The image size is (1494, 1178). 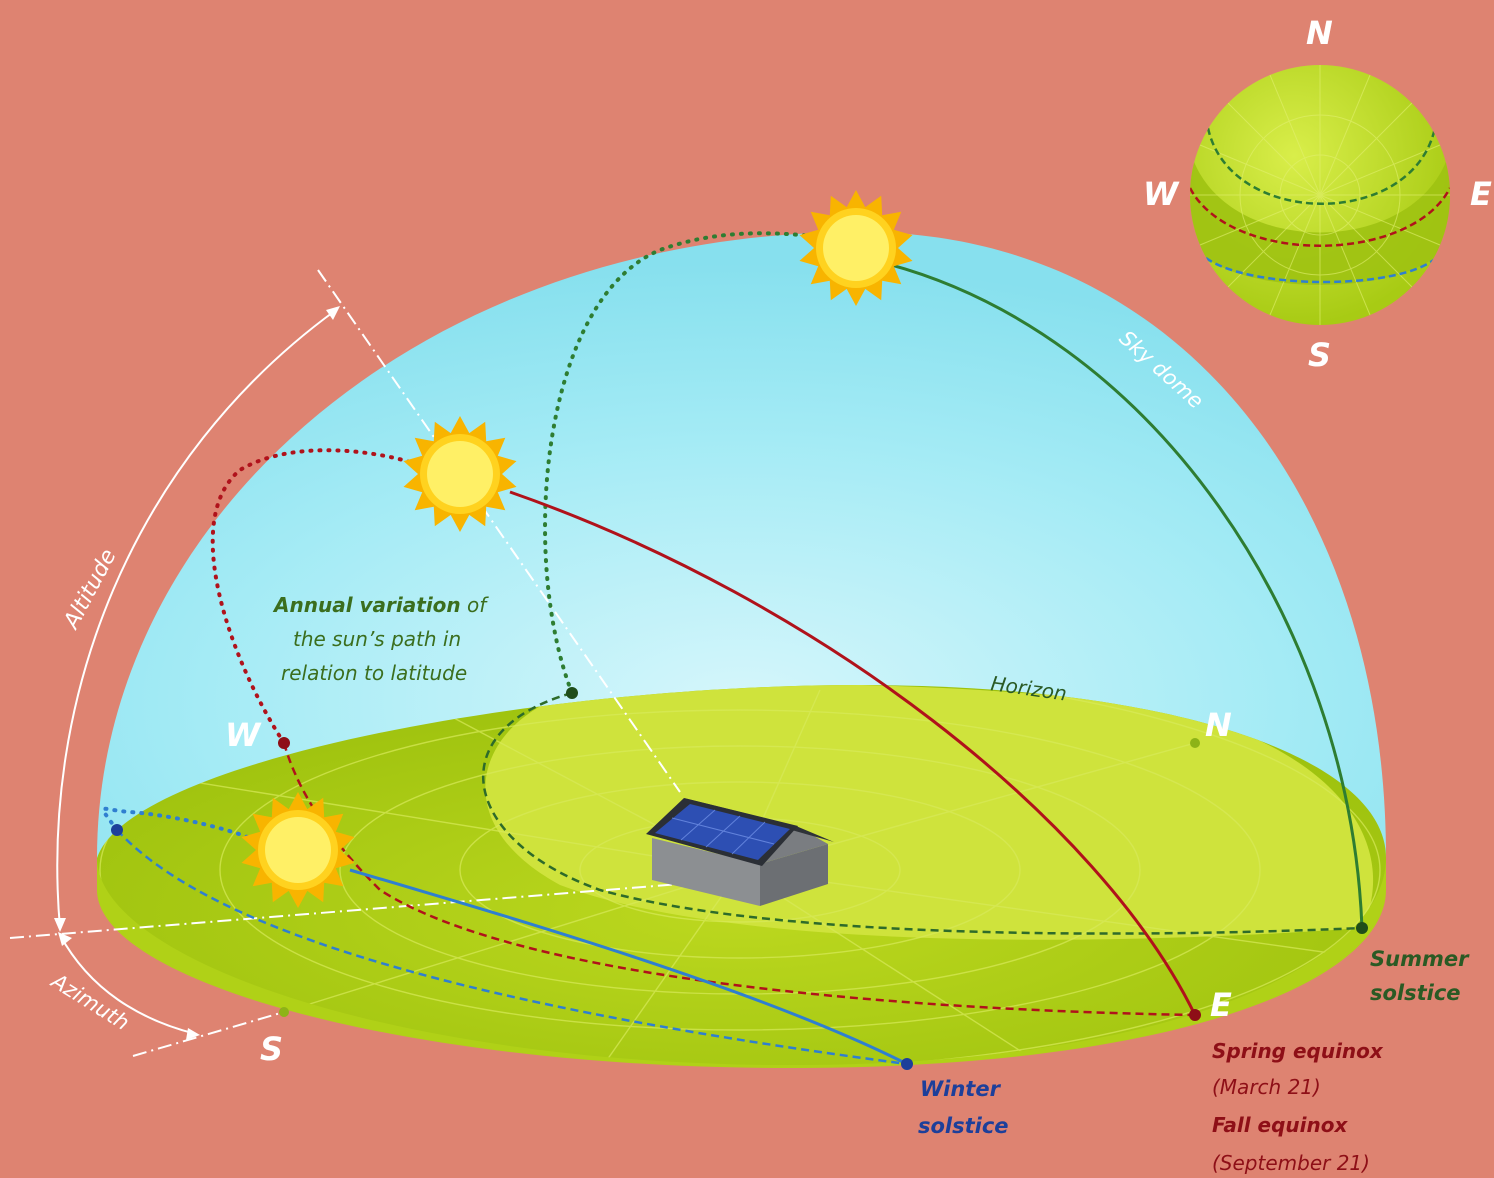 What do you see at coordinates (345, 911) in the screenshot?
I see `axis-line-horizon` at bounding box center [345, 911].